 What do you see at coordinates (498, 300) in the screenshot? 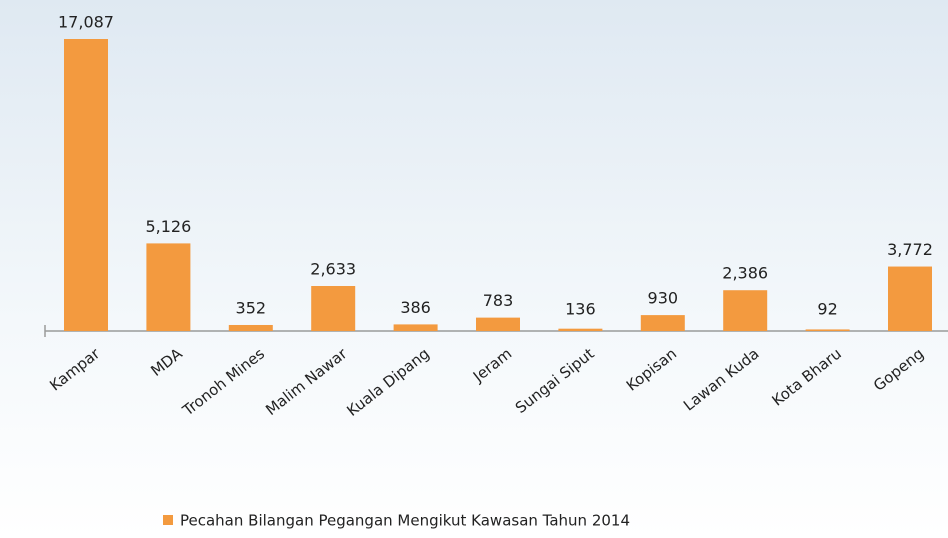
I see `value-label: 783` at bounding box center [498, 300].